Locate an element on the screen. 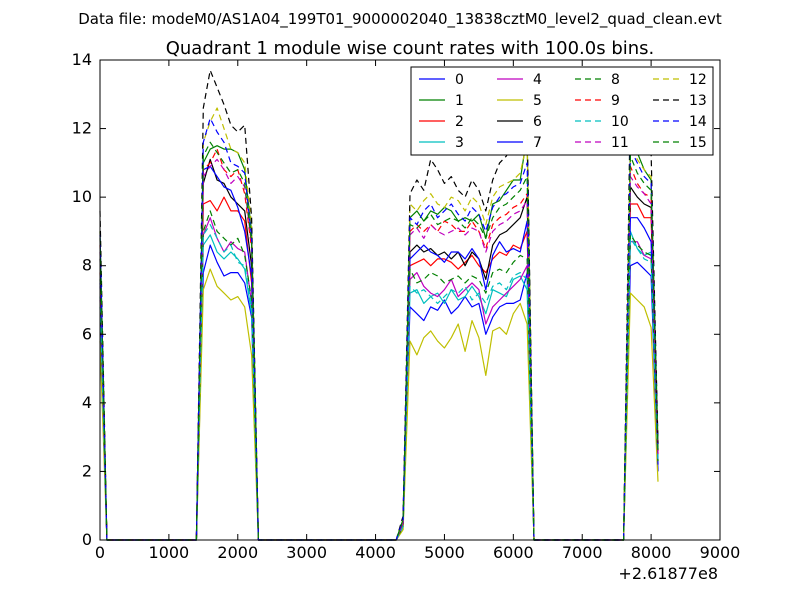  y-tick-label: 6 is located at coordinates (87, 333).